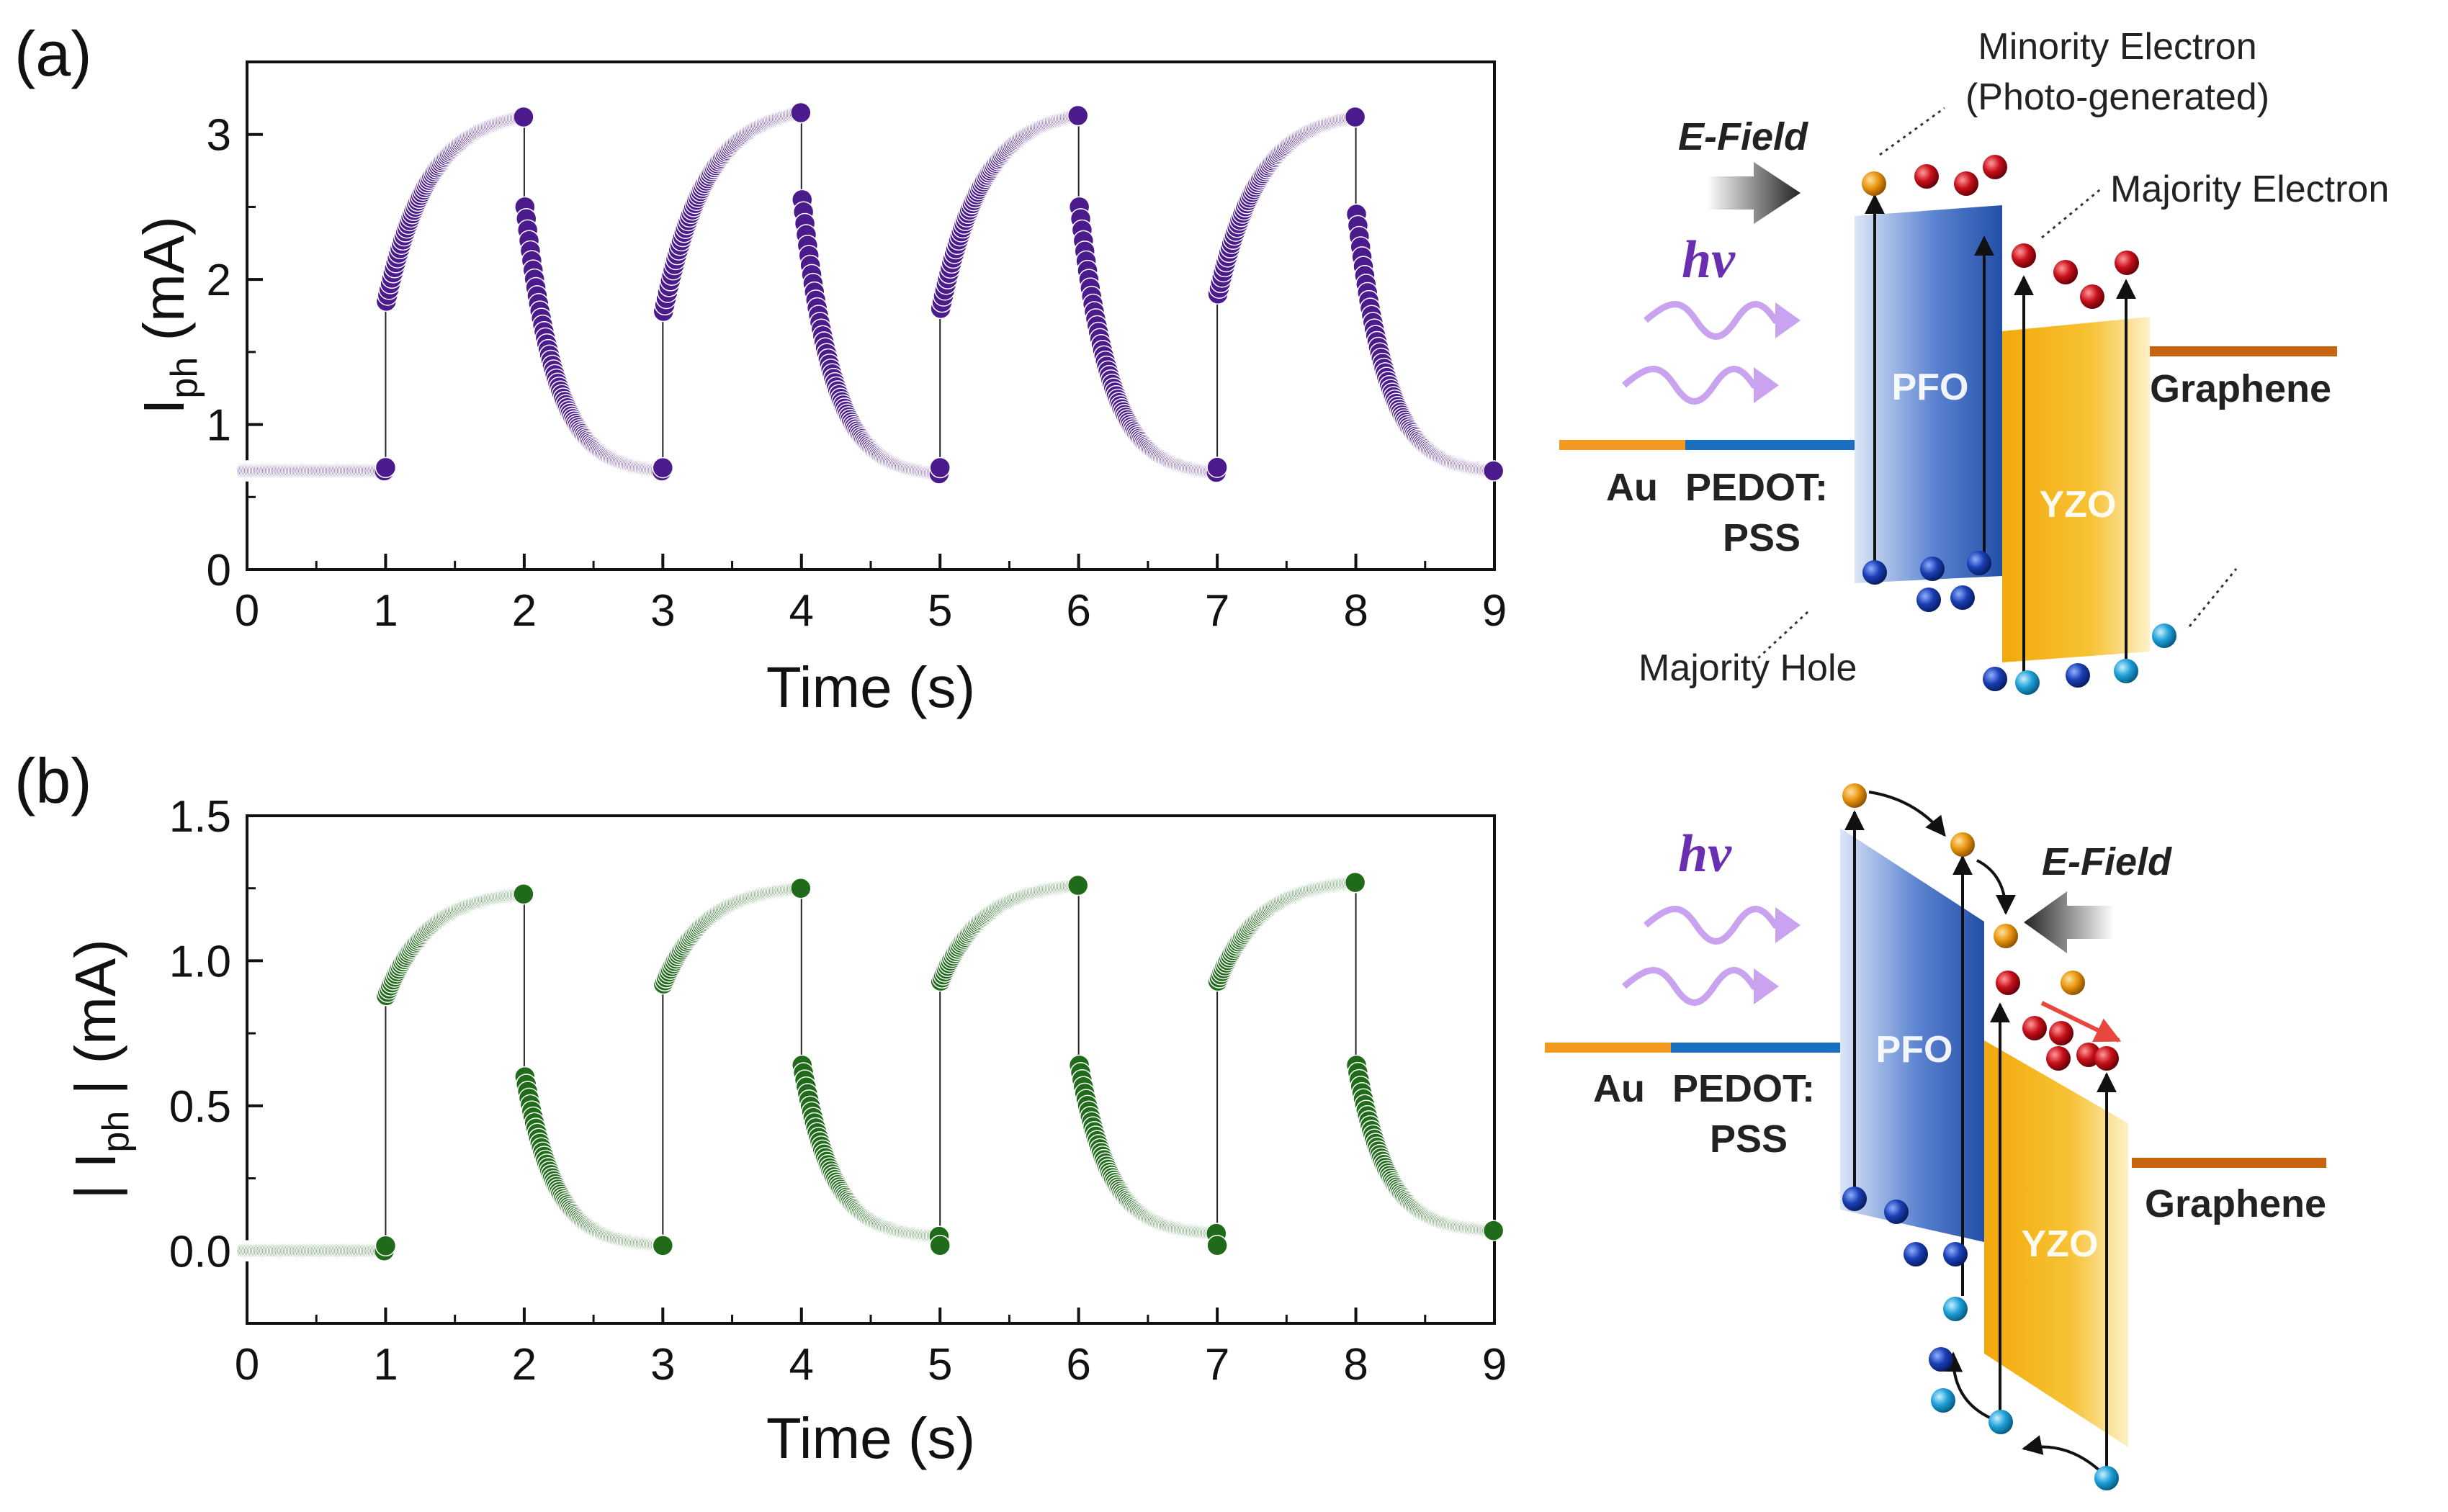 This screenshot has height=1512, width=2448. I want to click on x-axis-title-a: Time (s), so click(870, 687).